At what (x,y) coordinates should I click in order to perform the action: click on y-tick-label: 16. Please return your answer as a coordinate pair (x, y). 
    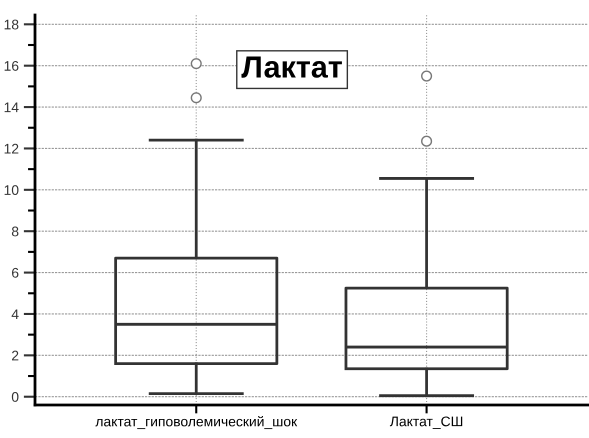
    Looking at the image, I should click on (11, 66).